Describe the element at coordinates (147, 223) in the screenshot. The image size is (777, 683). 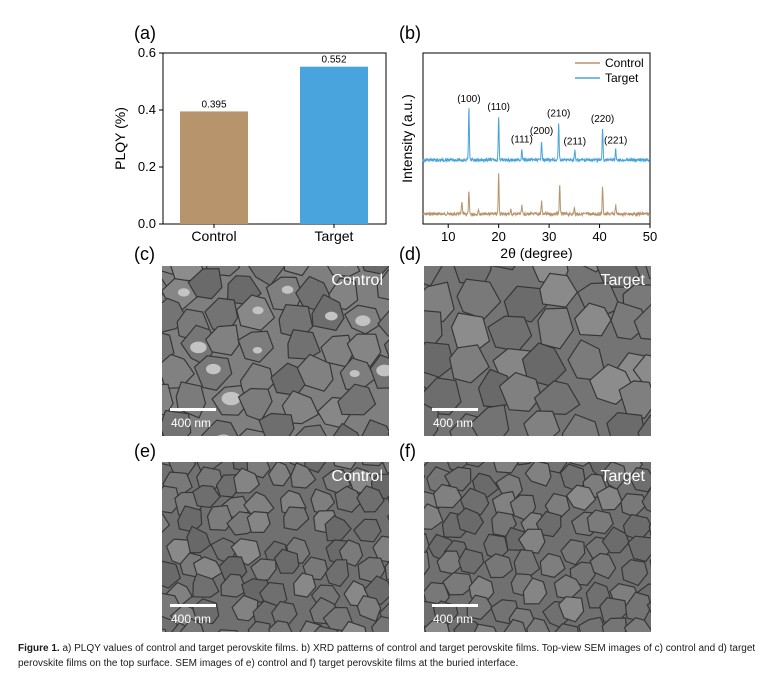
I see `y-tick-label: 0.0` at that location.